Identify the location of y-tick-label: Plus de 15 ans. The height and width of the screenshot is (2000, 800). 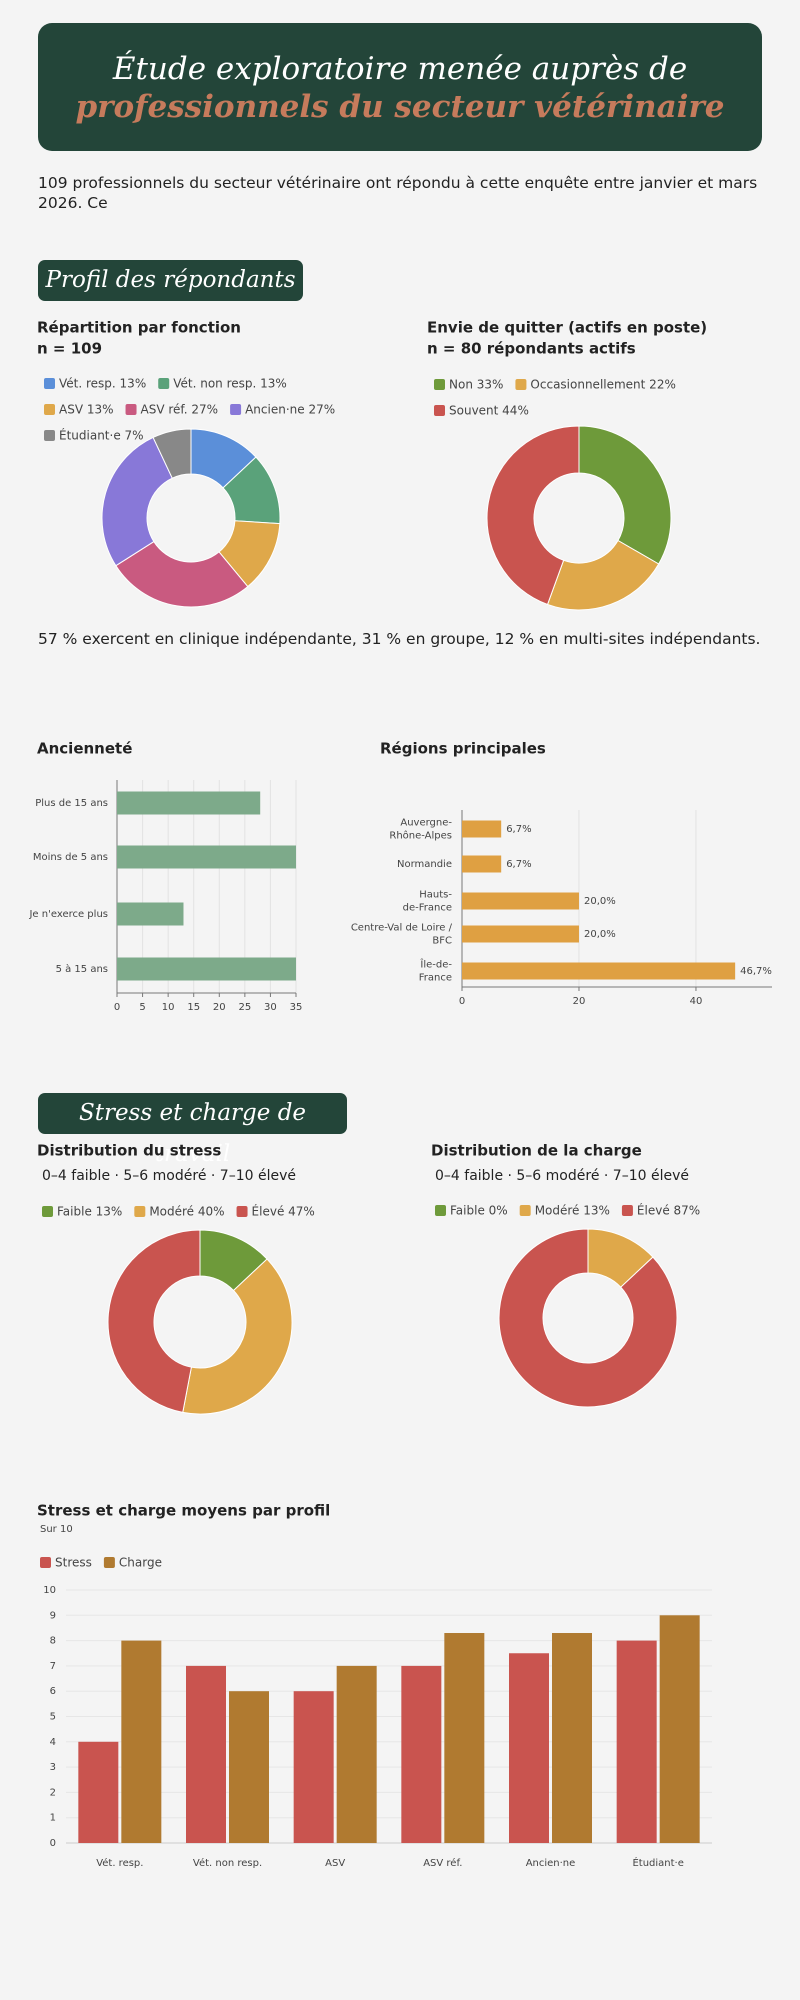
(71, 803).